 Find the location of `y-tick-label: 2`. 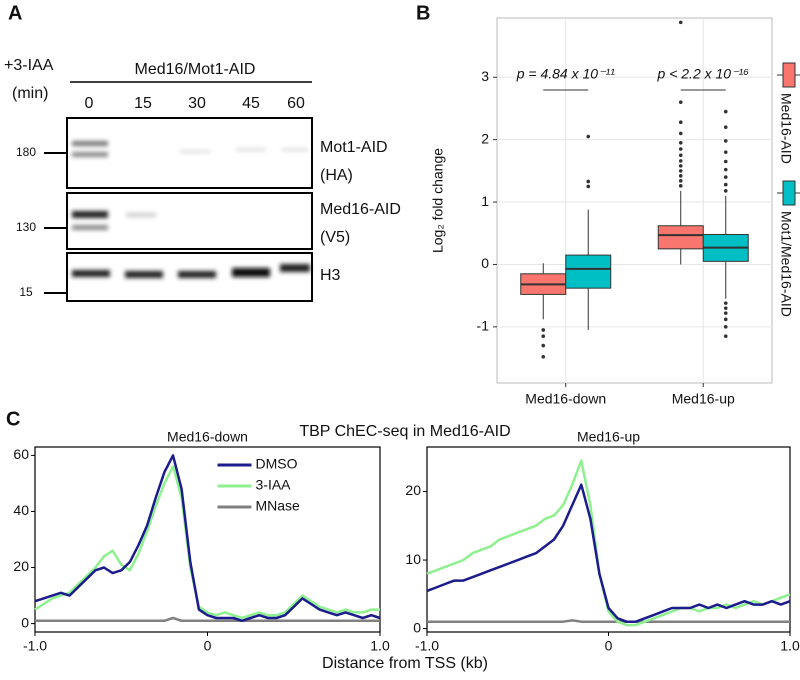

y-tick-label: 2 is located at coordinates (485, 138).